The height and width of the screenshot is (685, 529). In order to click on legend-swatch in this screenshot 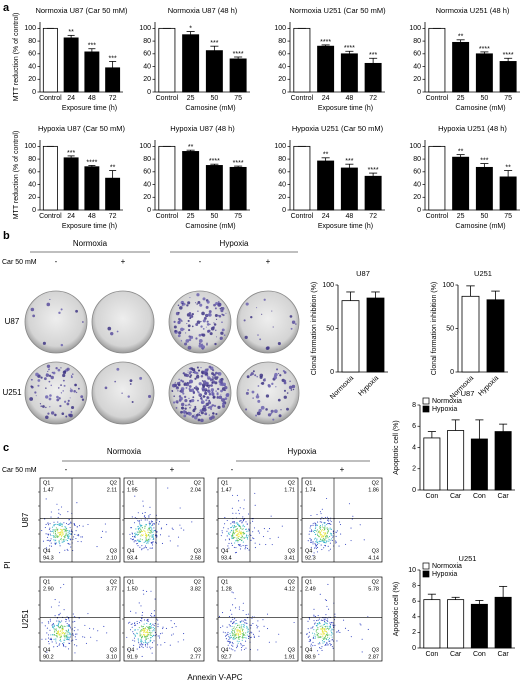, I will do `click(426, 401)`.